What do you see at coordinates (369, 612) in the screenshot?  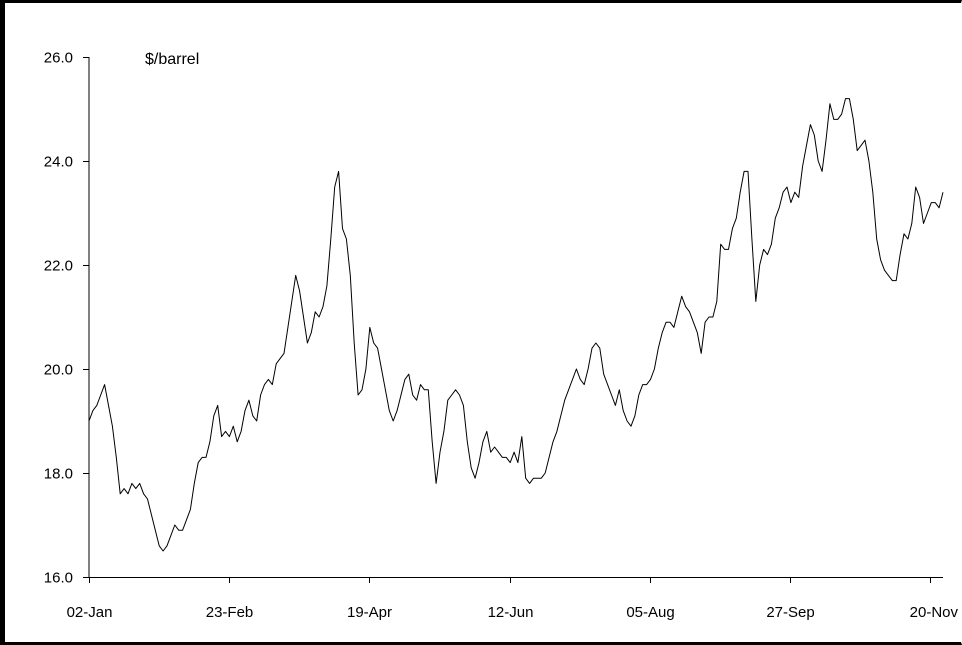 I see `x-tick-label: 19-Apr` at bounding box center [369, 612].